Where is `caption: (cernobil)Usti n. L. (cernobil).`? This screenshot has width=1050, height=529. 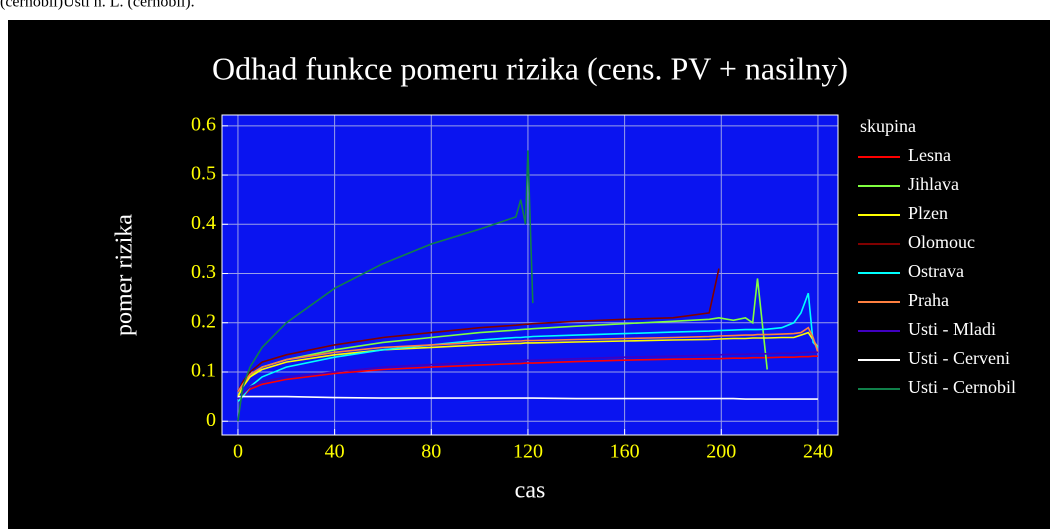
caption: (cernobil)Usti n. L. (cernobil). is located at coordinates (97, 5).